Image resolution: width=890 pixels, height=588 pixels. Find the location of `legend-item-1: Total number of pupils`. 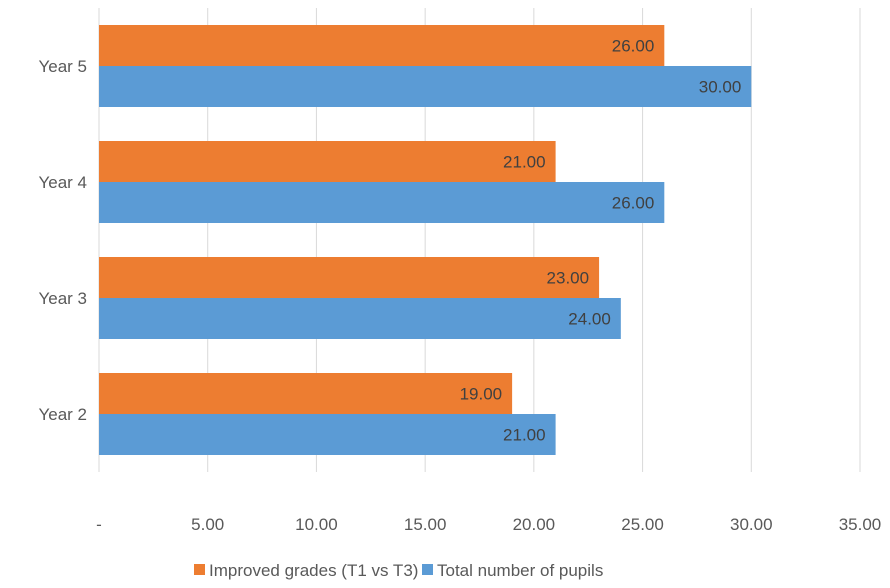

legend-item-1: Total number of pupils is located at coordinates (512, 570).